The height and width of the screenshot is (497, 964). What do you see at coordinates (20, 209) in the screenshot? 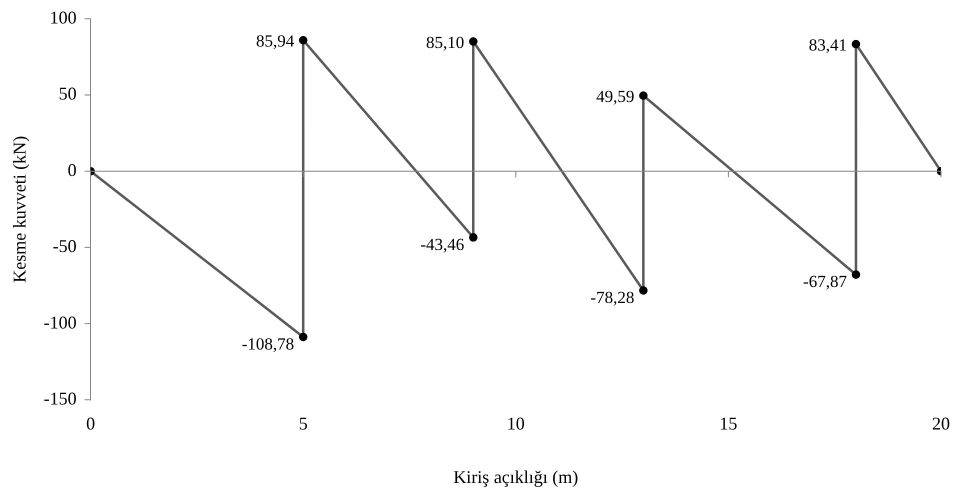
I see `y-axis-title: Kesme kuvveti (kN)` at bounding box center [20, 209].